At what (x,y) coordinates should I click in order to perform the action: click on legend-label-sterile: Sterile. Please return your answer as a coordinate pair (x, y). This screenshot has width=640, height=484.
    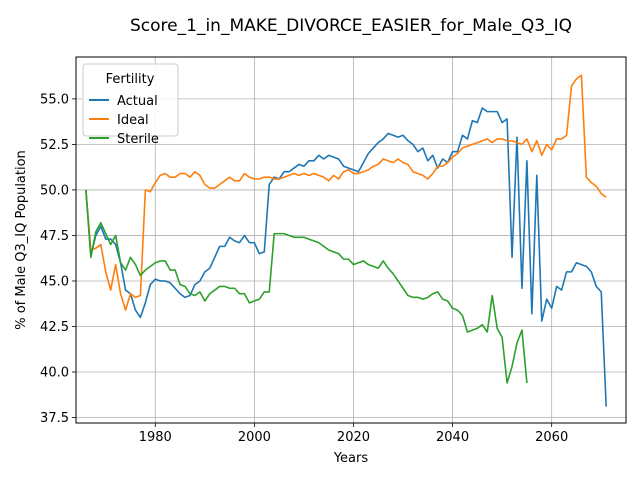
    Looking at the image, I should click on (138, 139).